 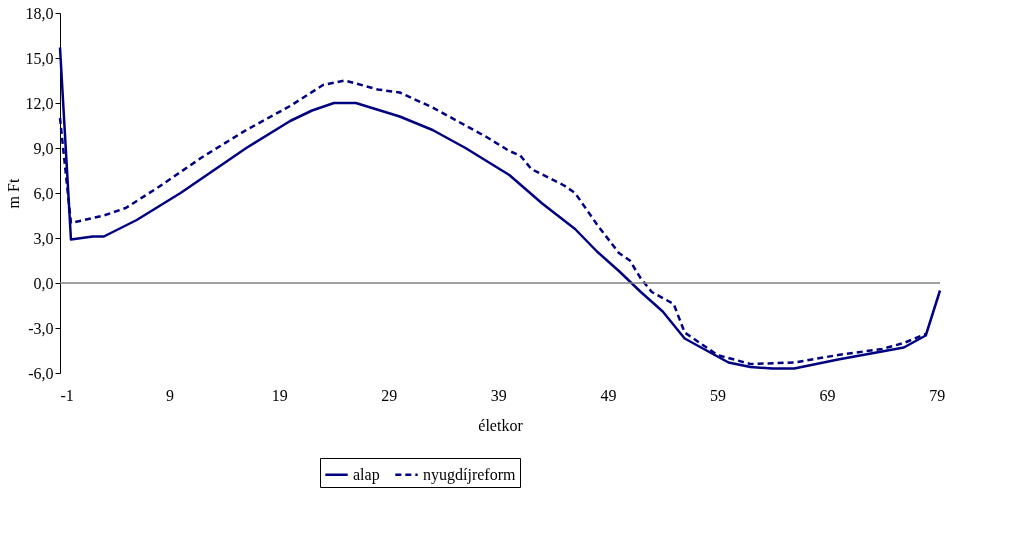 What do you see at coordinates (469, 474) in the screenshot?
I see `legend-label: nyugdíjreform` at bounding box center [469, 474].